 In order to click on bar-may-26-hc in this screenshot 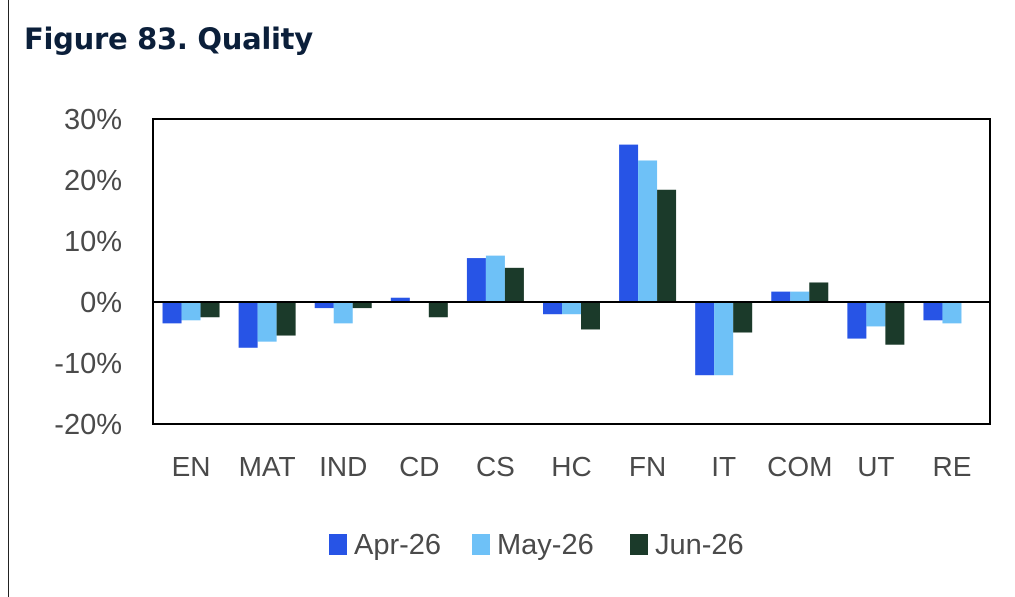, I will do `click(571, 308)`.